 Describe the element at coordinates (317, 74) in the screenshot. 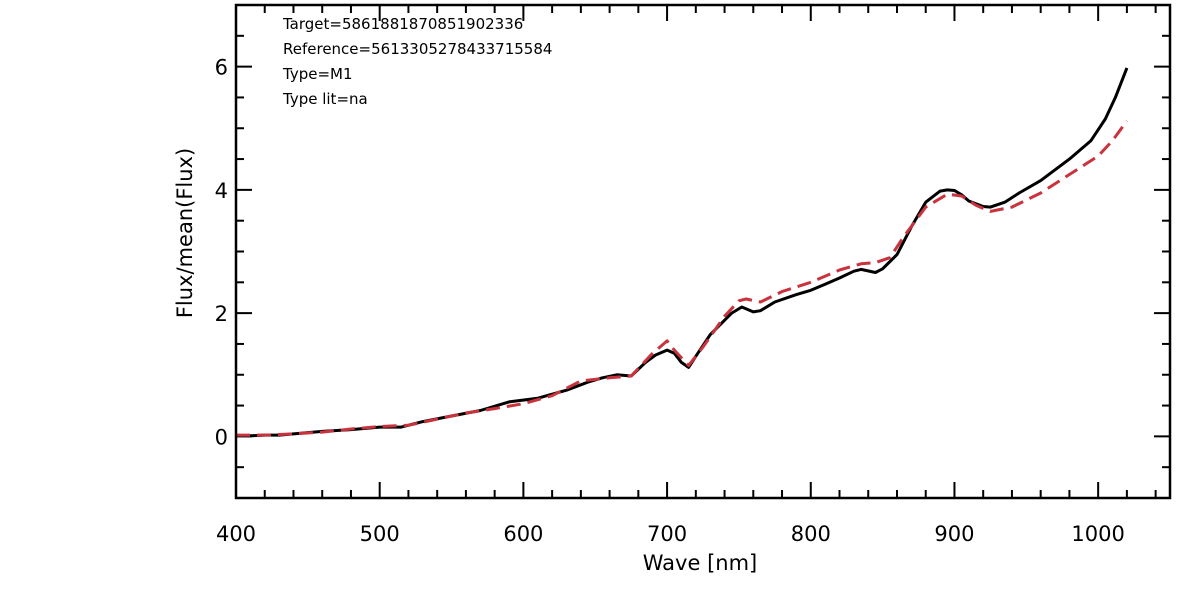

I see `annotation-line: Type=M1` at that location.